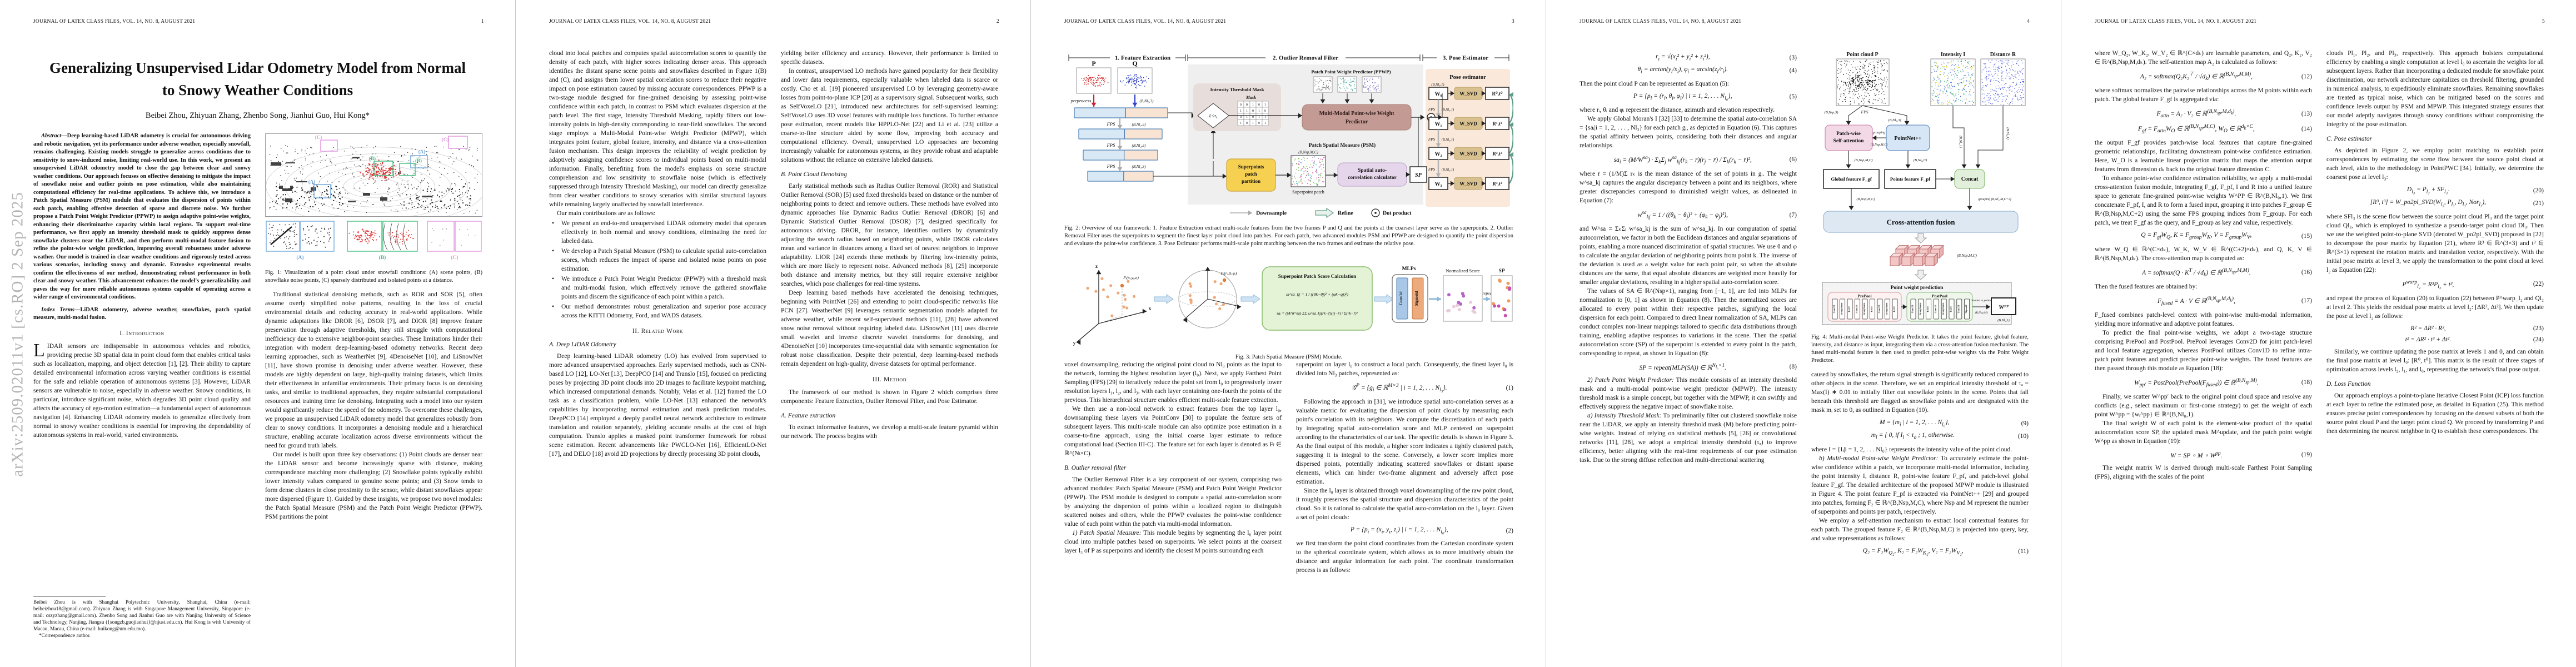  What do you see at coordinates (2349, 139) in the screenshot?
I see `subsection-heading: C. Pose estimator` at bounding box center [2349, 139].